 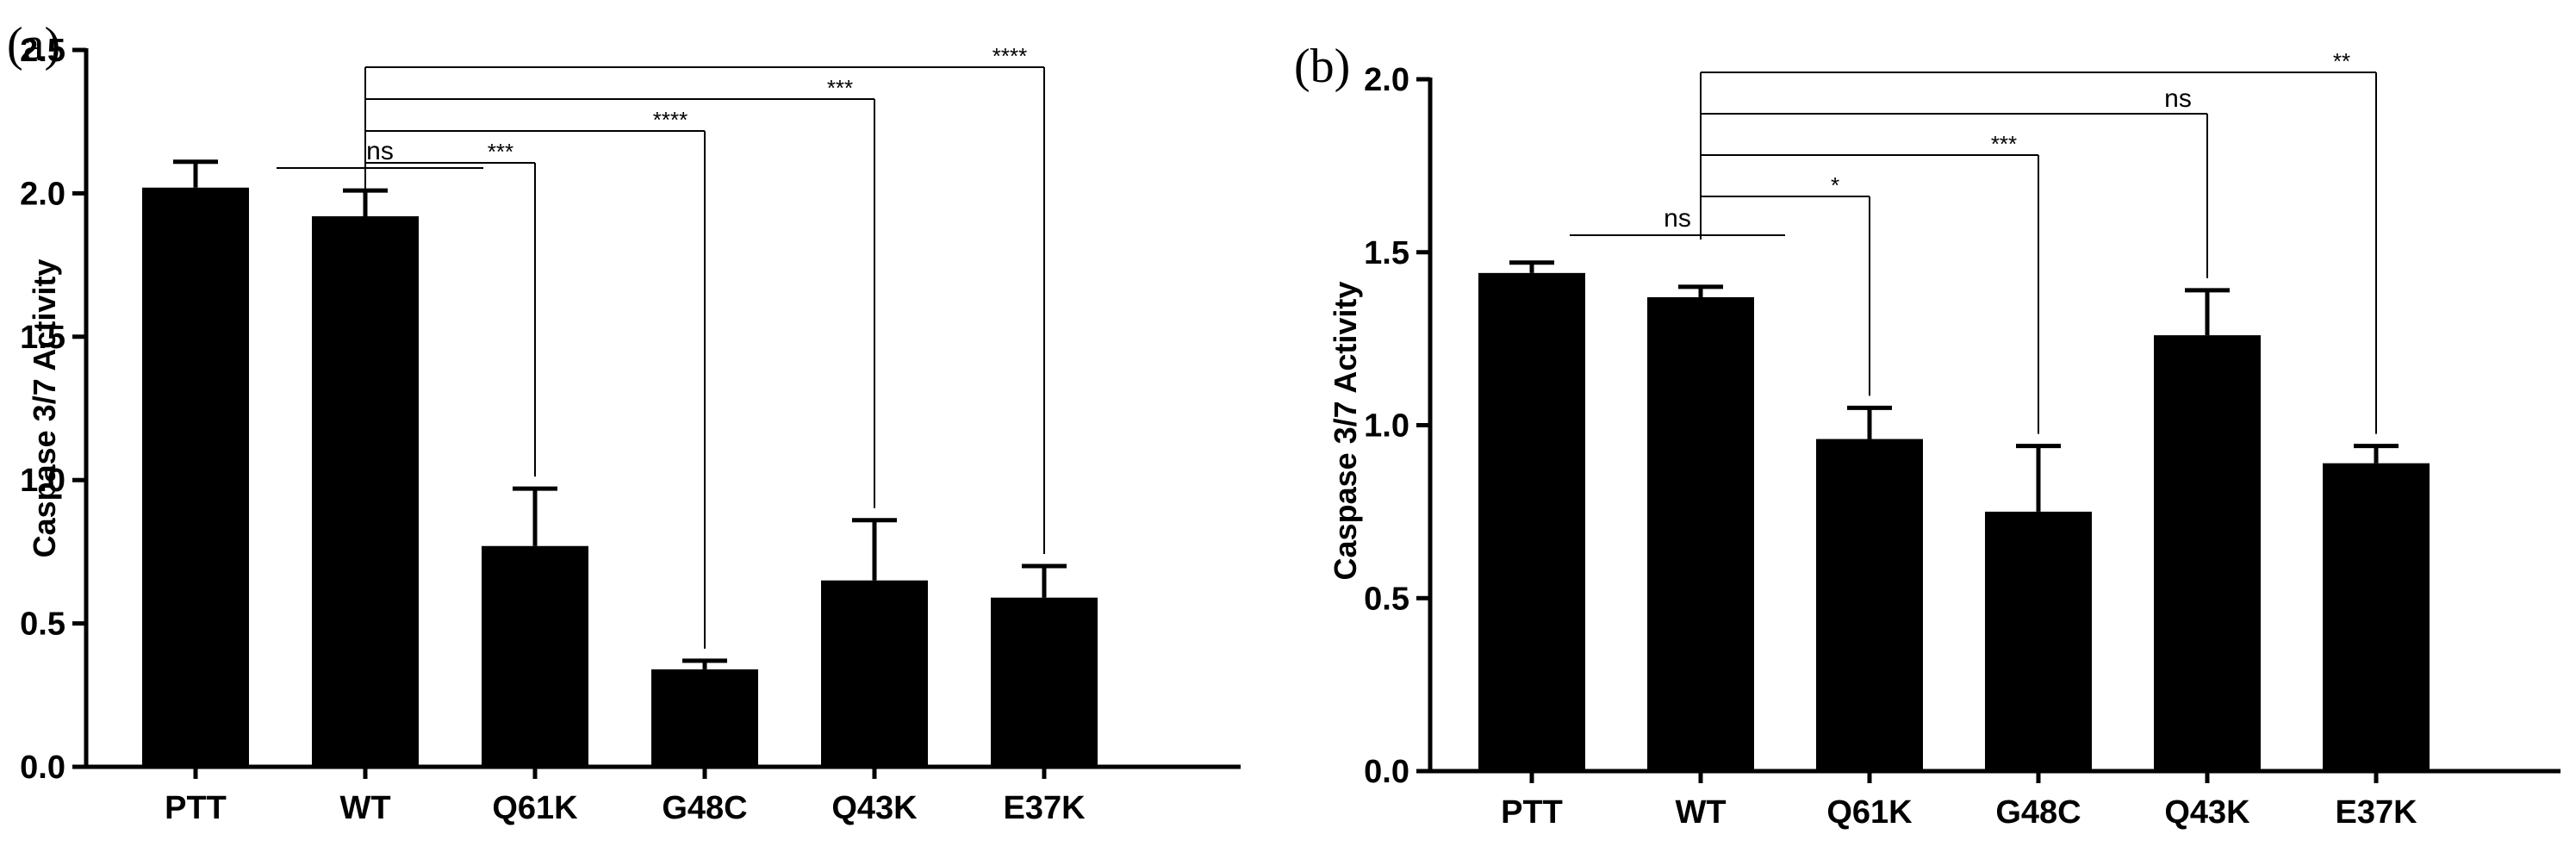 I want to click on sig-label-wt-q61k: ***, so click(x=500, y=152).